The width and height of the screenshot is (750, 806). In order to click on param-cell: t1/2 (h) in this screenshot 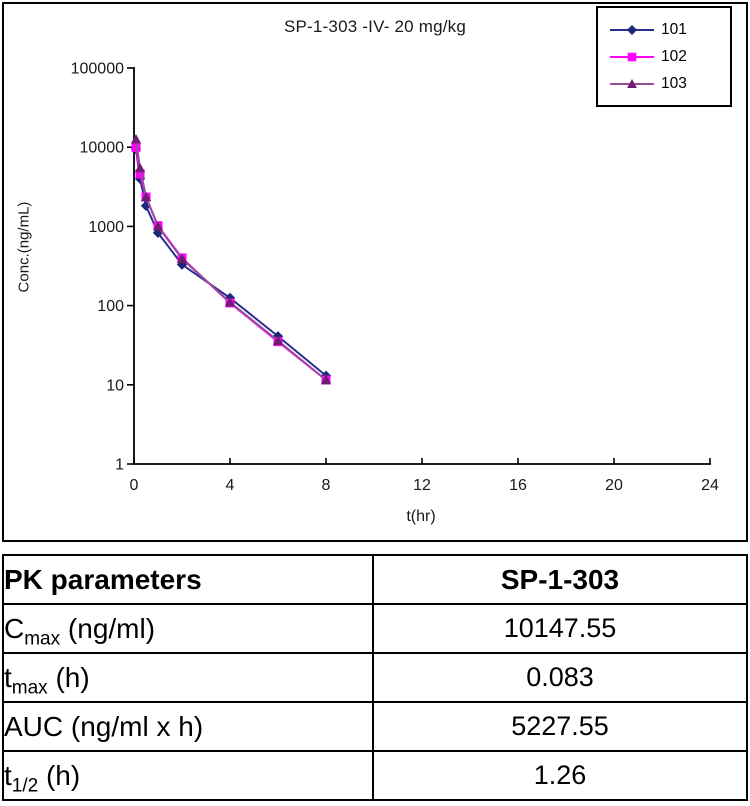, I will do `click(188, 775)`.